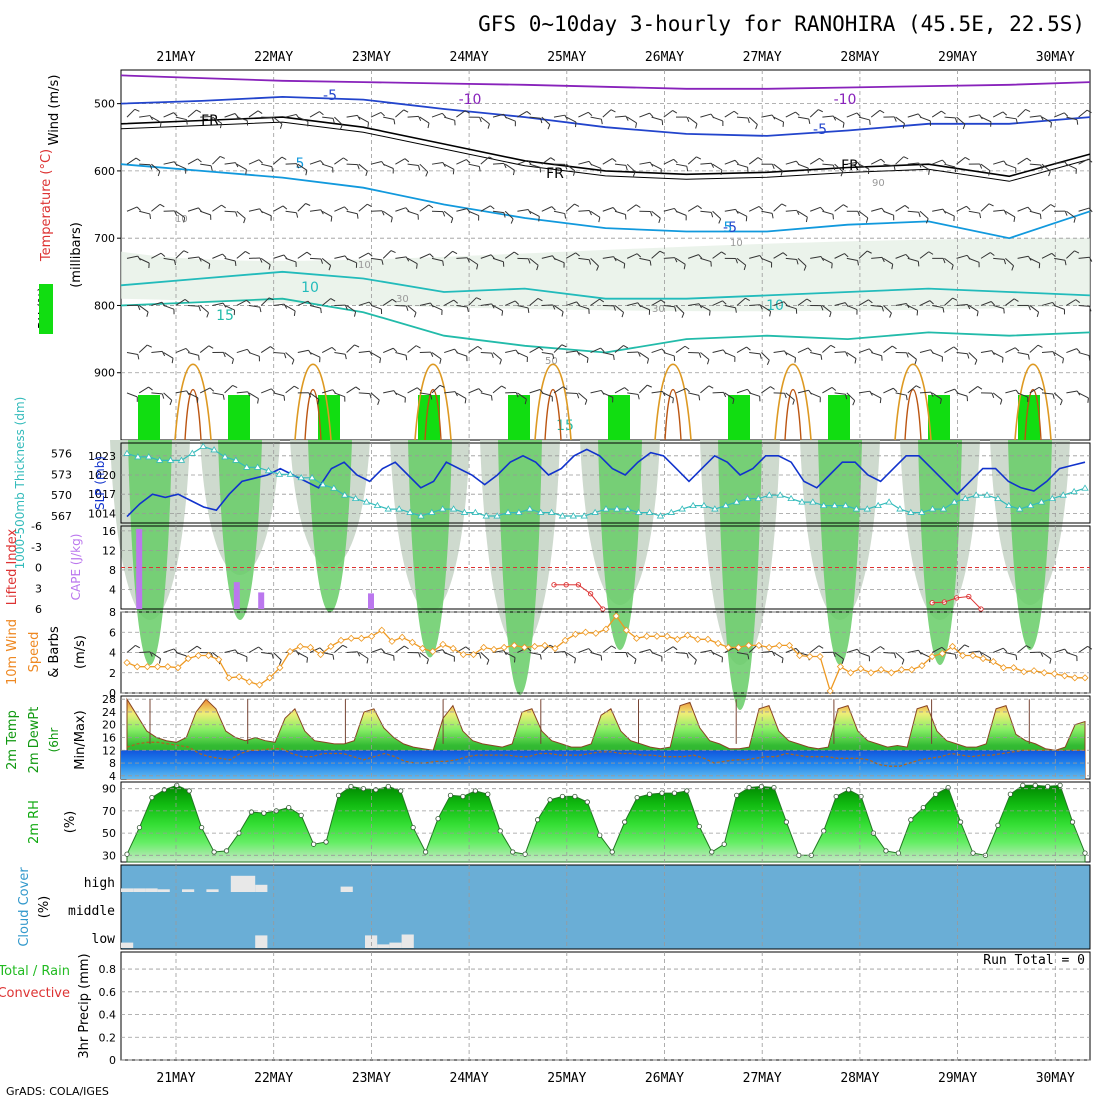 This screenshot has height=1100, width=1100. I want to click on top-day-label: 25MAY, so click(566, 57).